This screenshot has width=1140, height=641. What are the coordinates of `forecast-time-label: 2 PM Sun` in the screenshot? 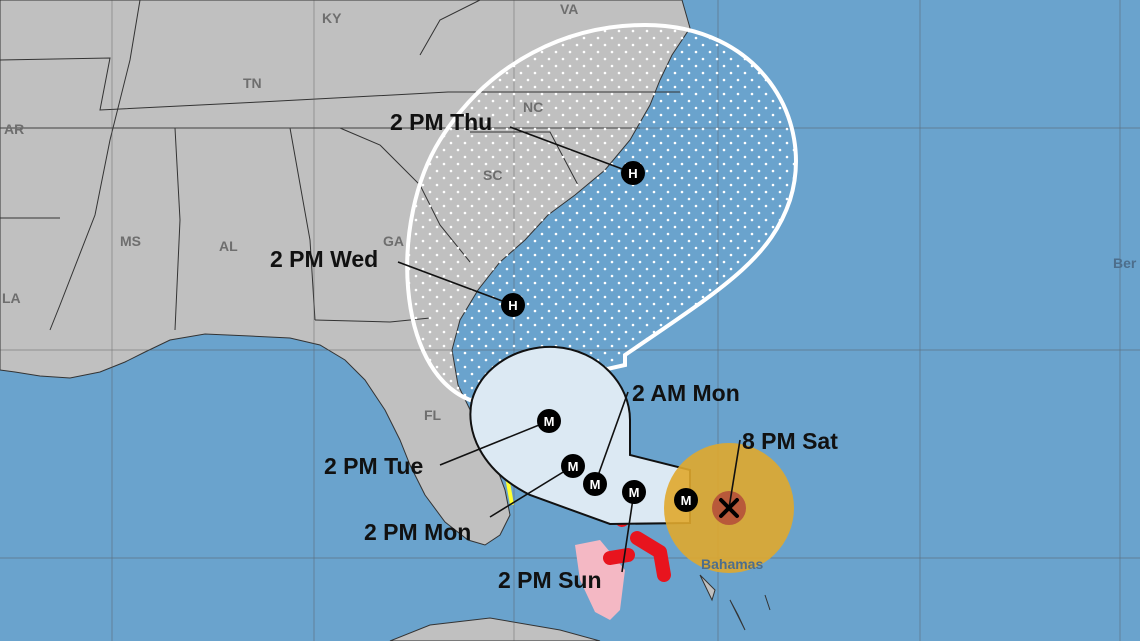 It's located at (550, 580).